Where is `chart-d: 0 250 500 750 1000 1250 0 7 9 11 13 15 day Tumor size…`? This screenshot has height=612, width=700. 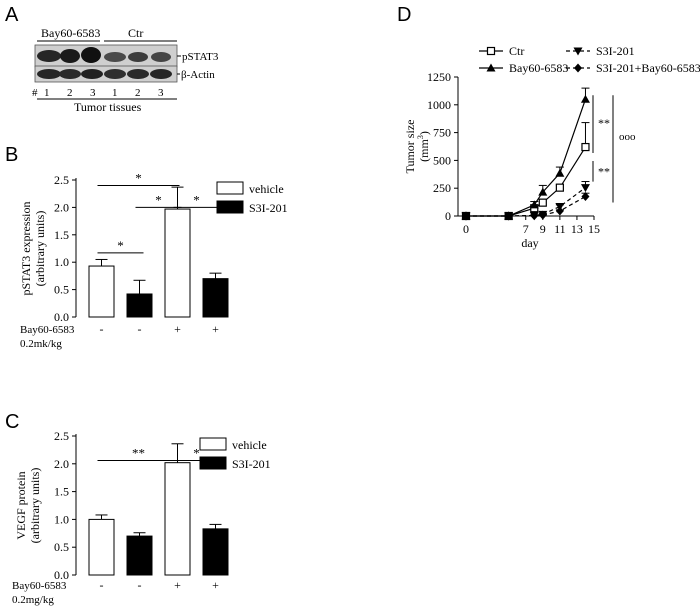
chart-d: 0 250 500 750 1000 1250 0 7 9 11 13 15 day Tumor size… is located at coordinates (551, 147).